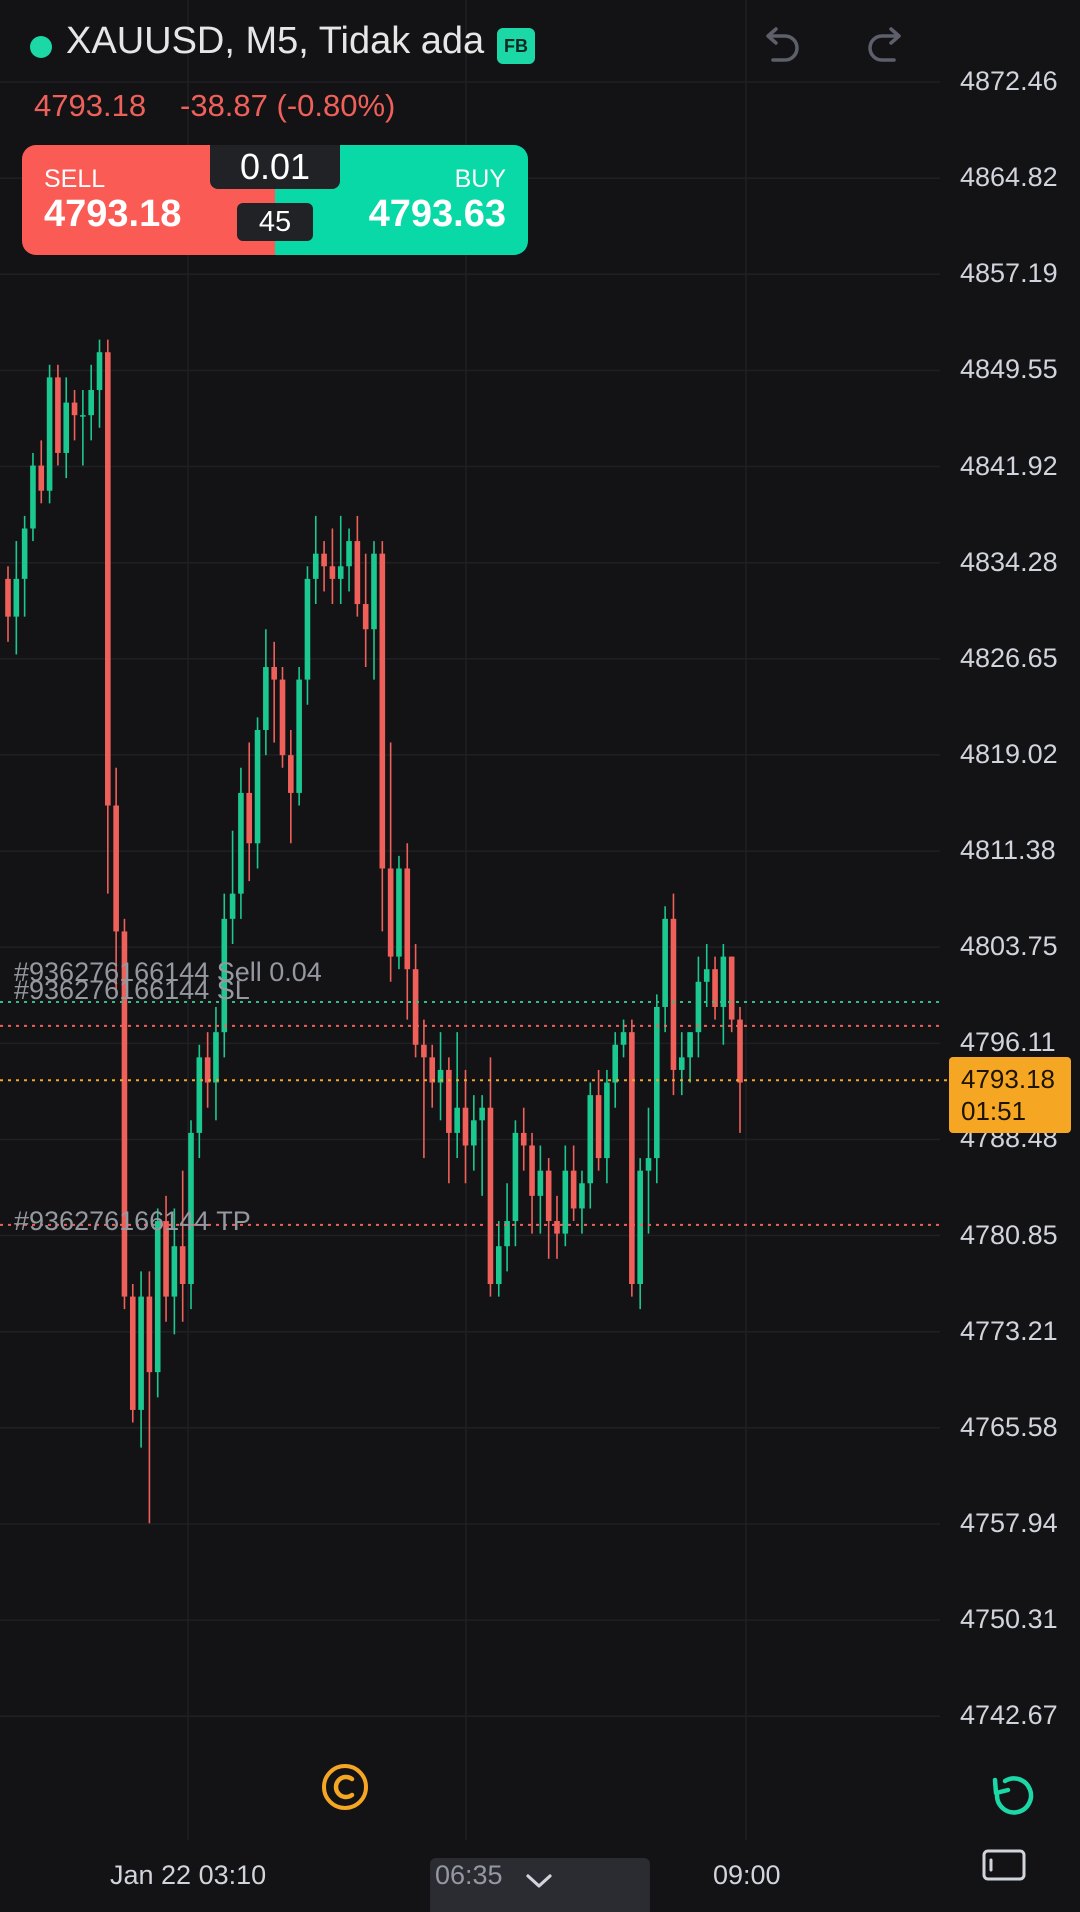  Describe the element at coordinates (345, 1787) in the screenshot. I see `broker-logo-icon` at that location.